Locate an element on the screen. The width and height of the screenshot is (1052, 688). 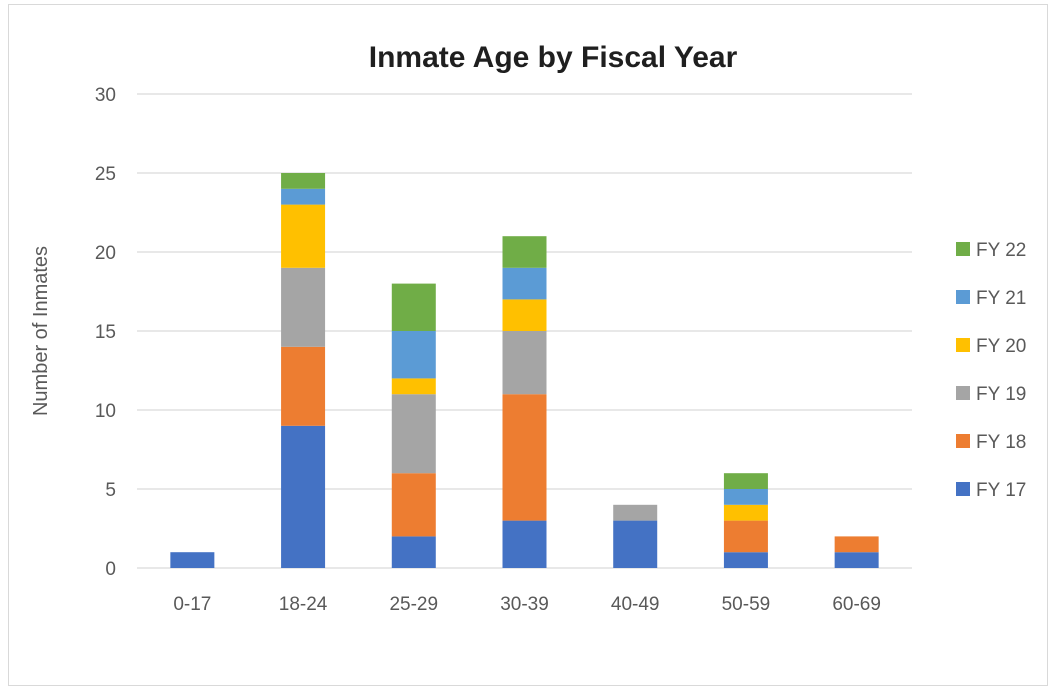
y-tick-label: 5 is located at coordinates (110, 490).